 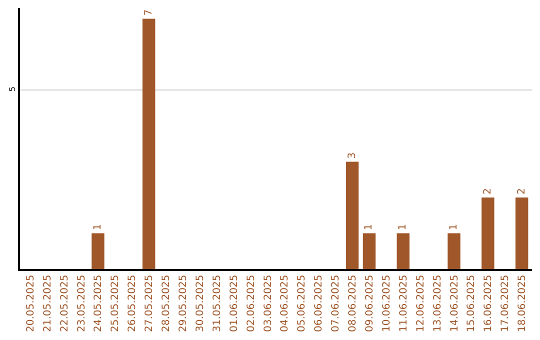 What do you see at coordinates (506, 303) in the screenshot?
I see `x-tick-label: 17.06.2025` at bounding box center [506, 303].